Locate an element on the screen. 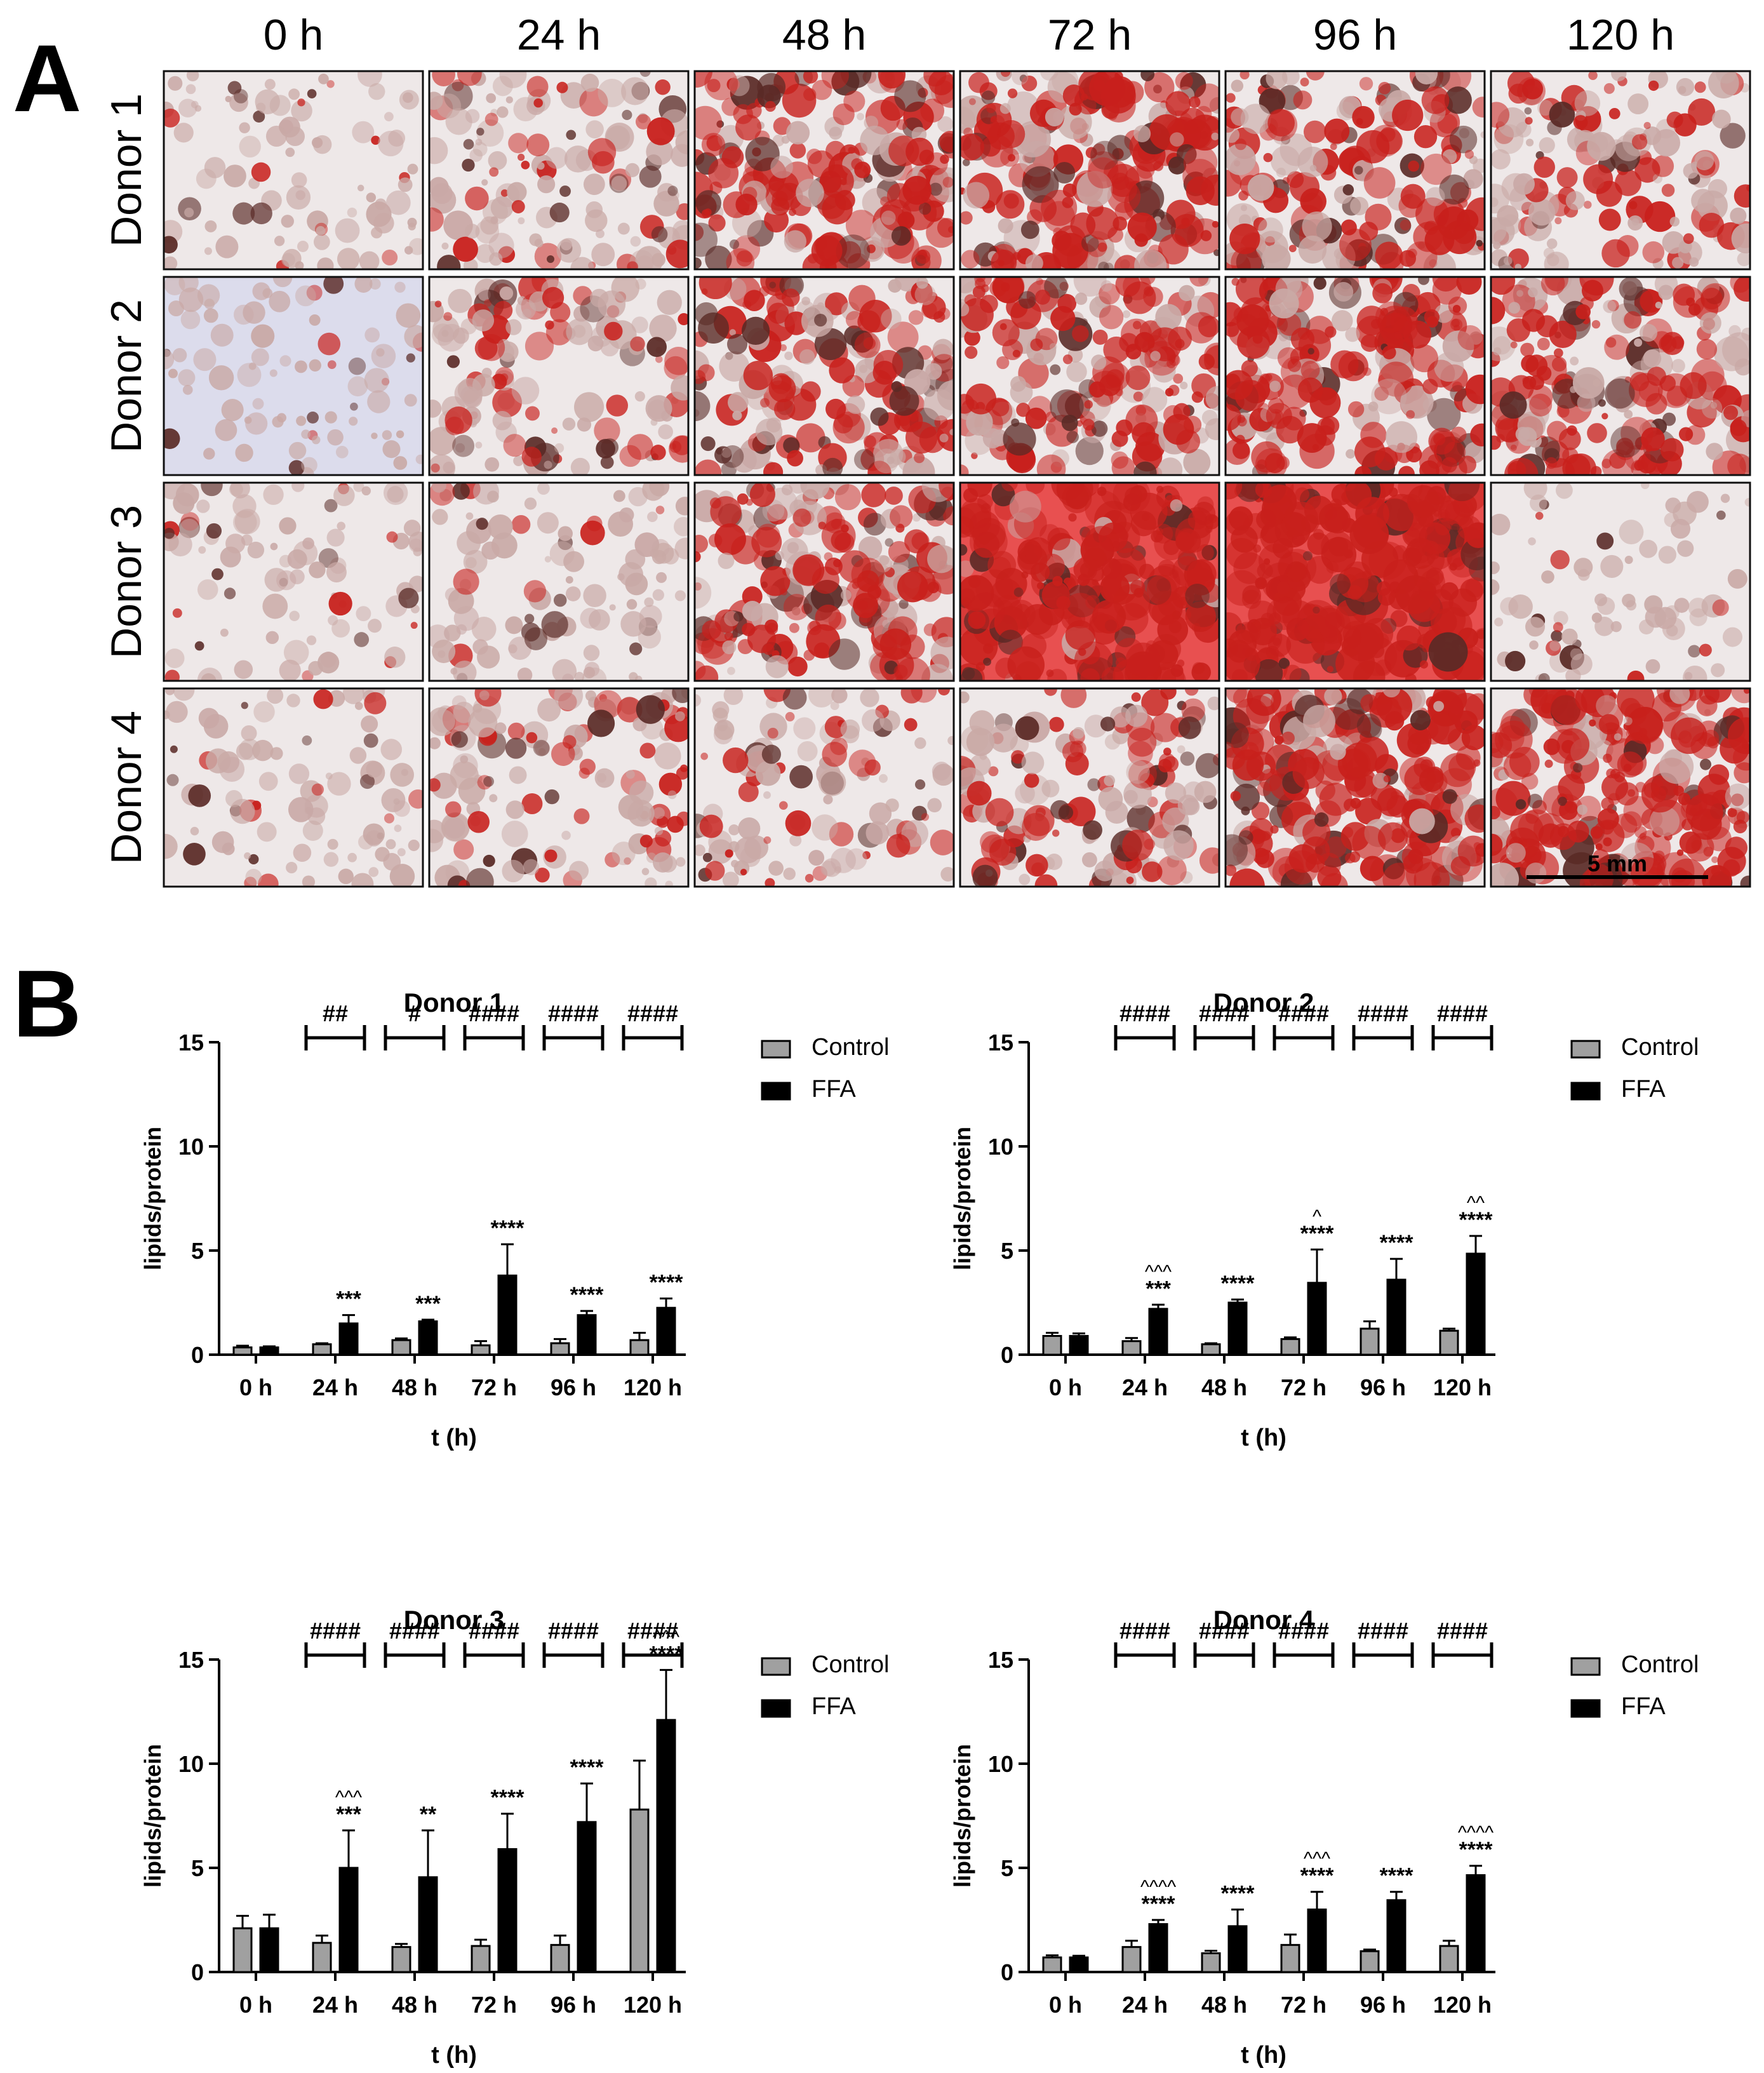 Image resolution: width=1764 pixels, height=2073 pixels. micrograph-border is located at coordinates (824, 787).